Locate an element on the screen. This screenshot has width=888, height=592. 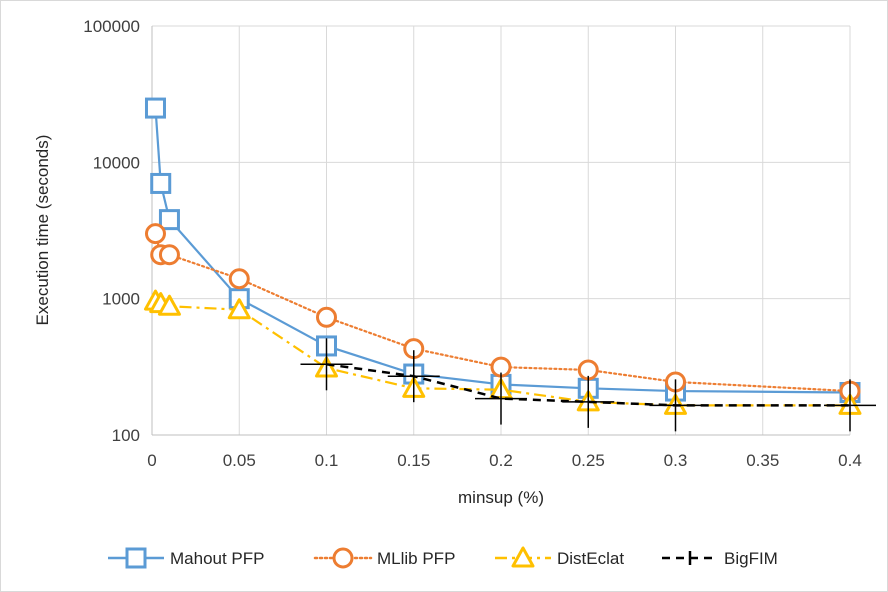
y-tick-label: 100 is located at coordinates (126, 435).